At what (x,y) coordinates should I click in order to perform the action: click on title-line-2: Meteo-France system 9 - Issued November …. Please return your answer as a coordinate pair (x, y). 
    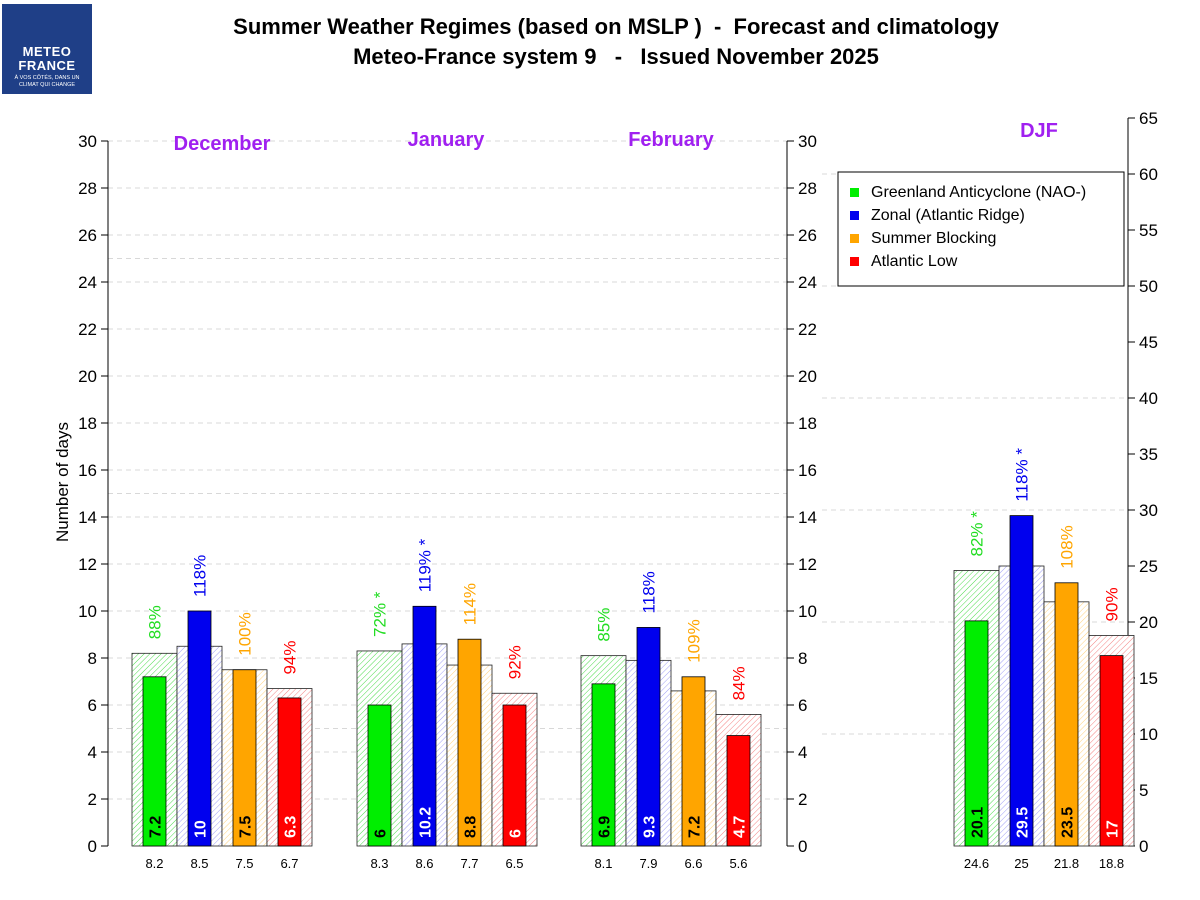
    Looking at the image, I should click on (616, 56).